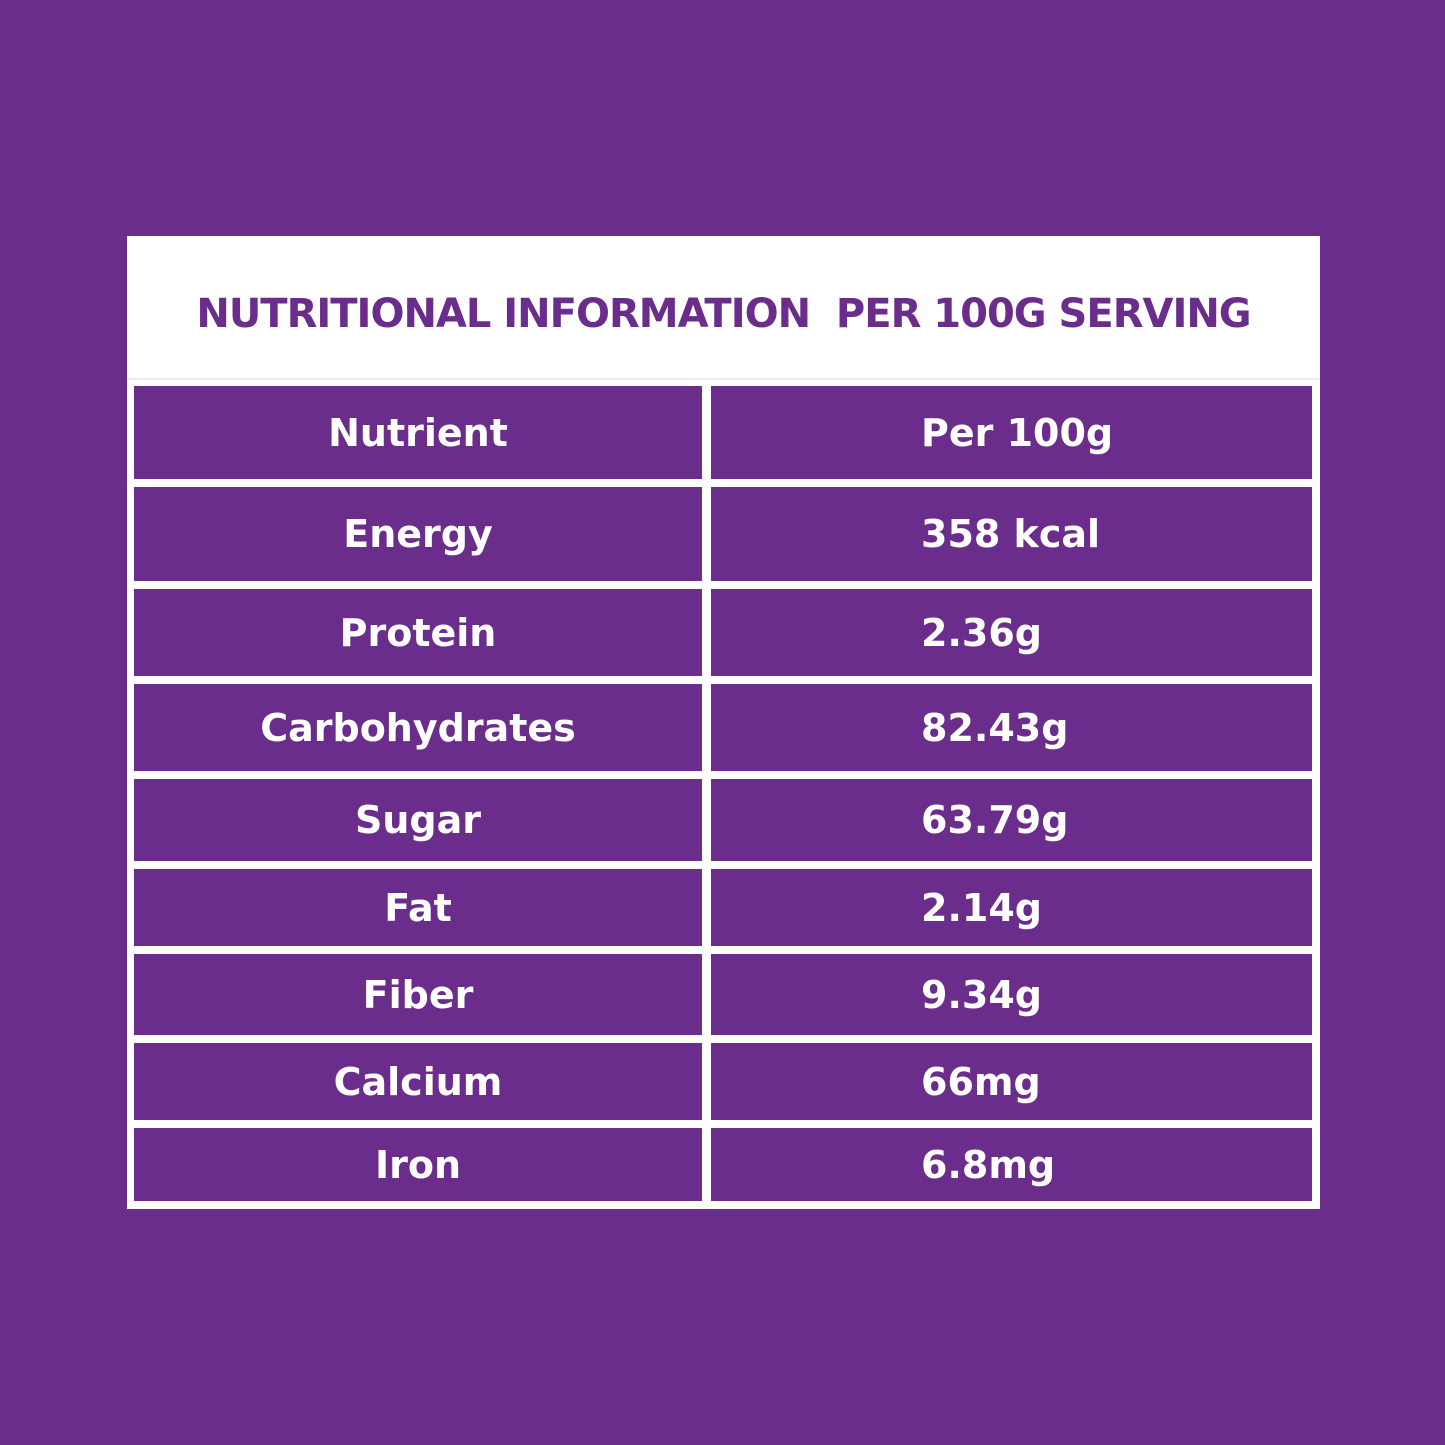 The image size is (1445, 1445). Describe the element at coordinates (418, 1164) in the screenshot. I see `row-nutrient-iron: Iron` at that location.